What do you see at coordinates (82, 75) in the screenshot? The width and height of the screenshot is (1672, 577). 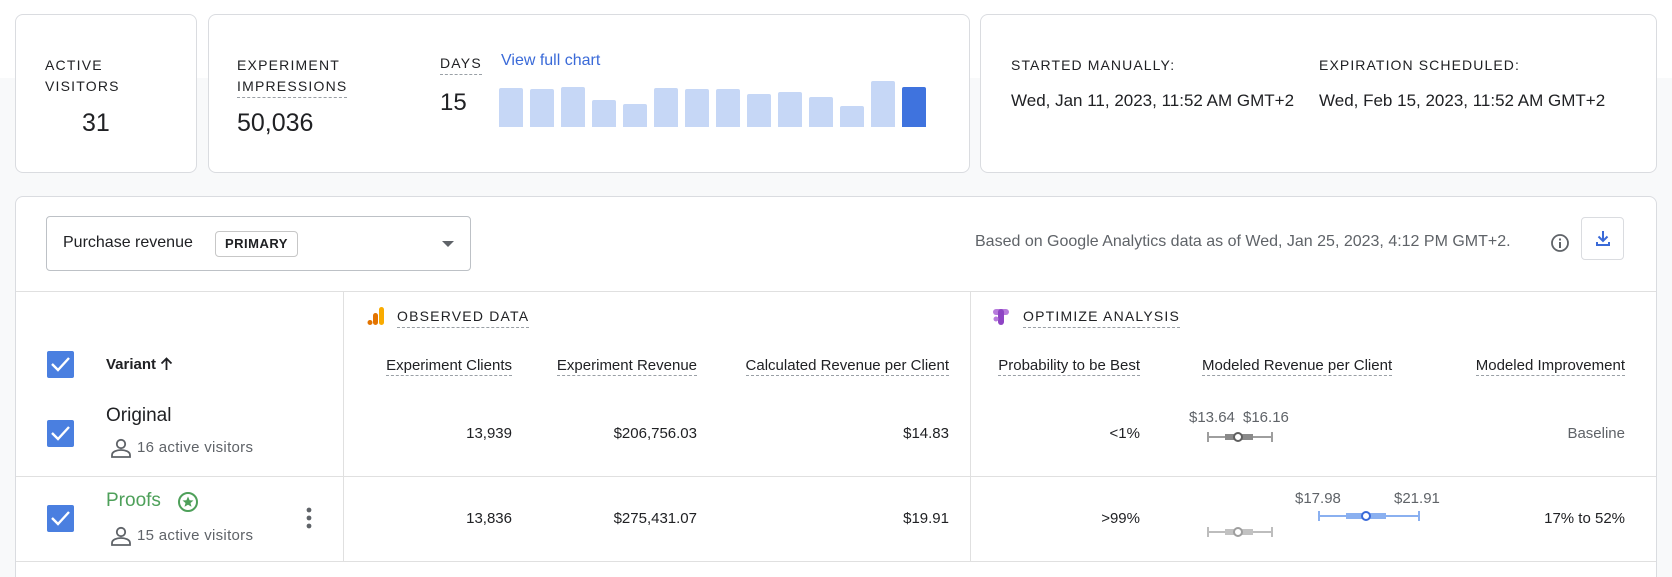 I see `active-visitors-label: ACTIVE VISITORS` at bounding box center [82, 75].